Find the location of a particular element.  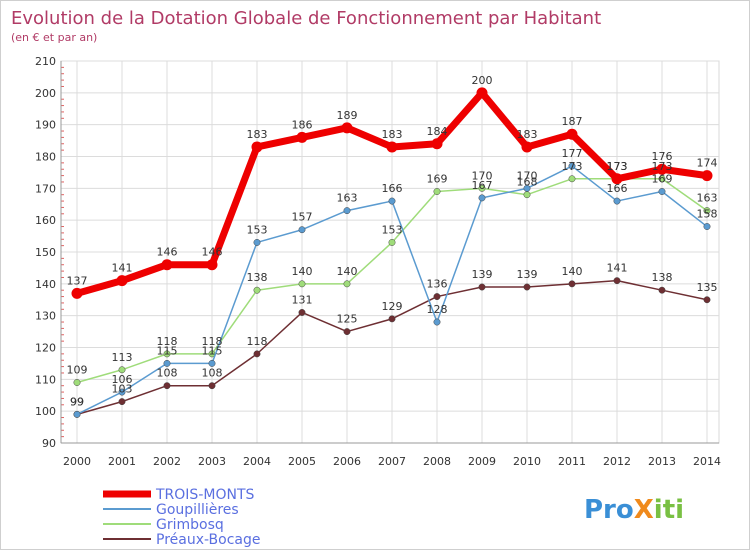

data-label: 128 is located at coordinates (437, 309).